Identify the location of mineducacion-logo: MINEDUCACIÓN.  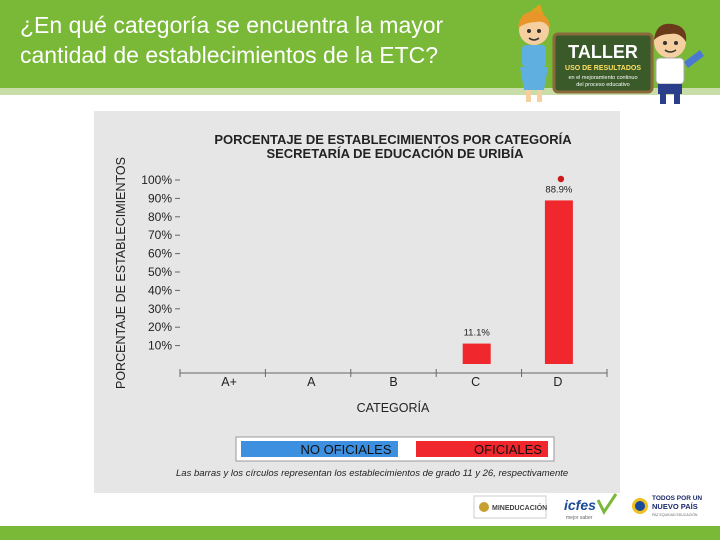
(510, 507).